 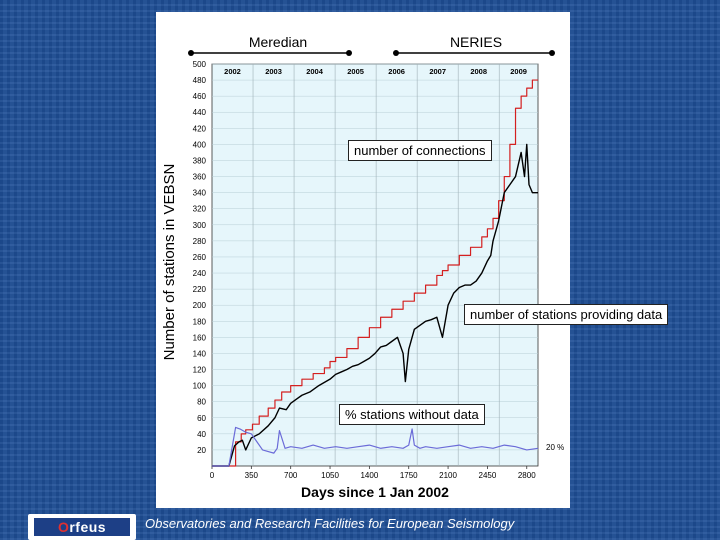 What do you see at coordinates (375, 446) in the screenshot?
I see `series-without-data` at bounding box center [375, 446].